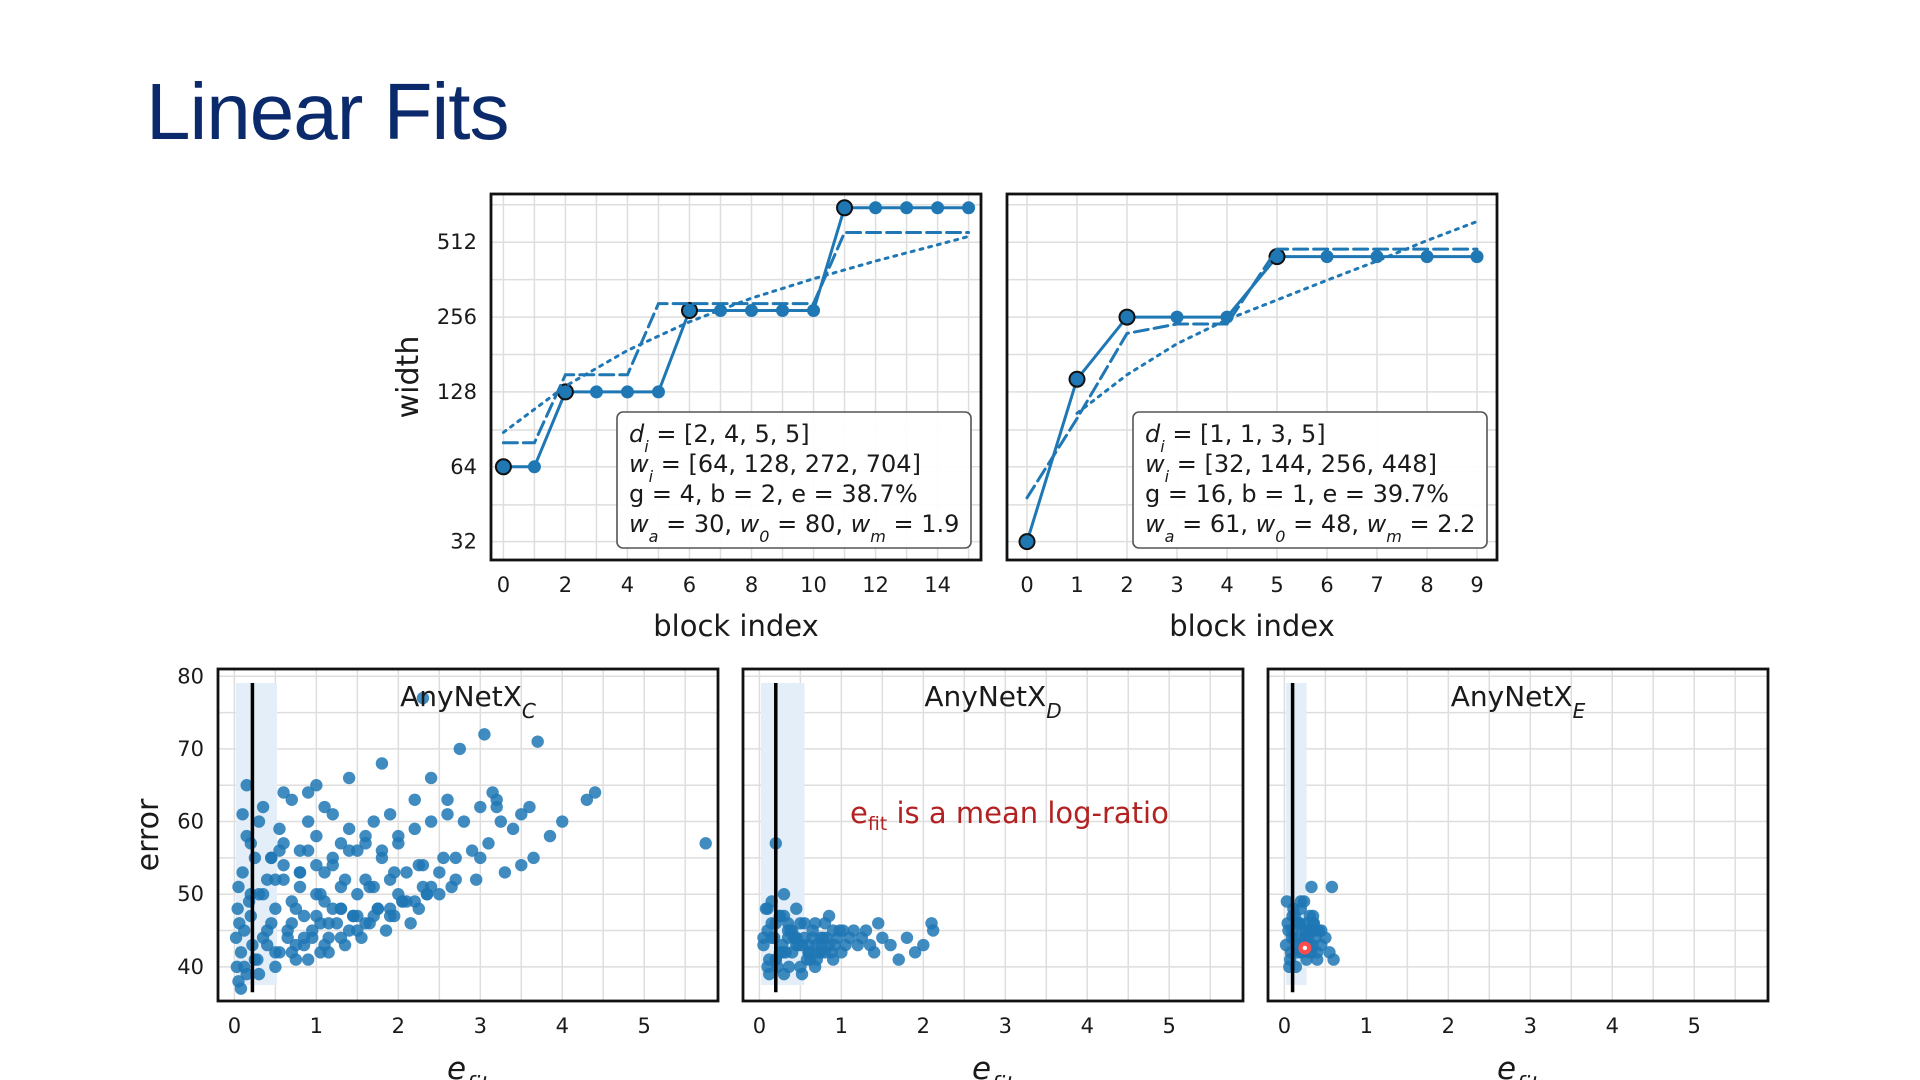 The image size is (1920, 1080). What do you see at coordinates (468, 701) in the screenshot?
I see `panel-title: AnyNetXC` at bounding box center [468, 701].